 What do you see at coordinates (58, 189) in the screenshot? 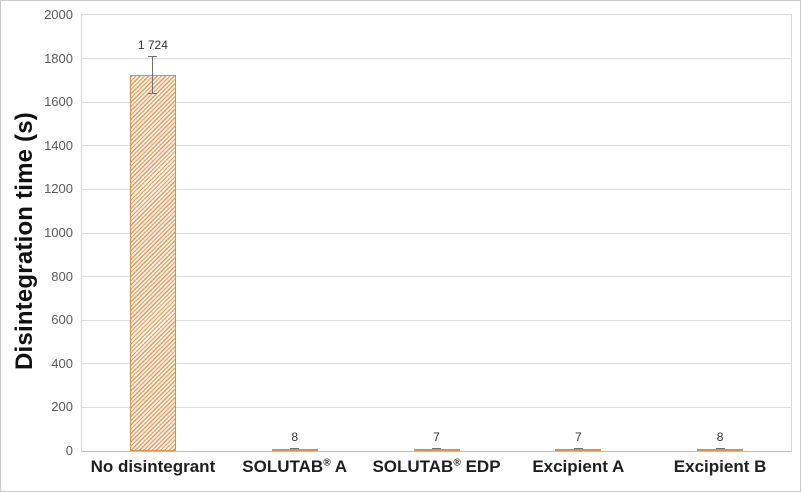
I see `y-axis-tick-label: 1200` at bounding box center [58, 189].